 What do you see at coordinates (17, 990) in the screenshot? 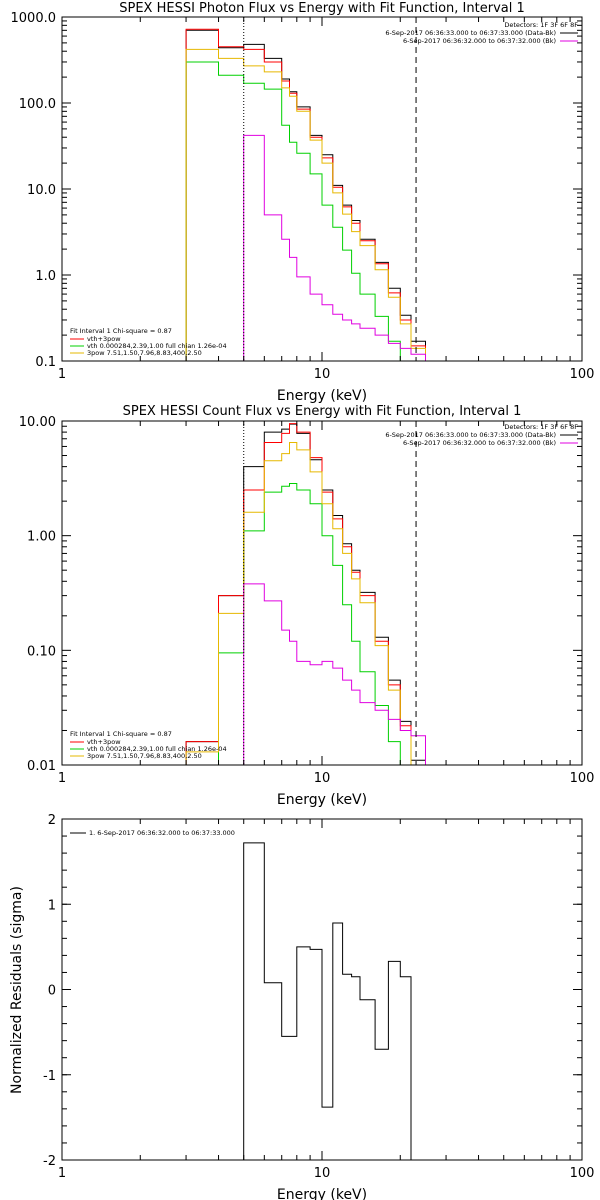
I see `residuals-ylabel: Normalized Residuals (sigma)` at bounding box center [17, 990].